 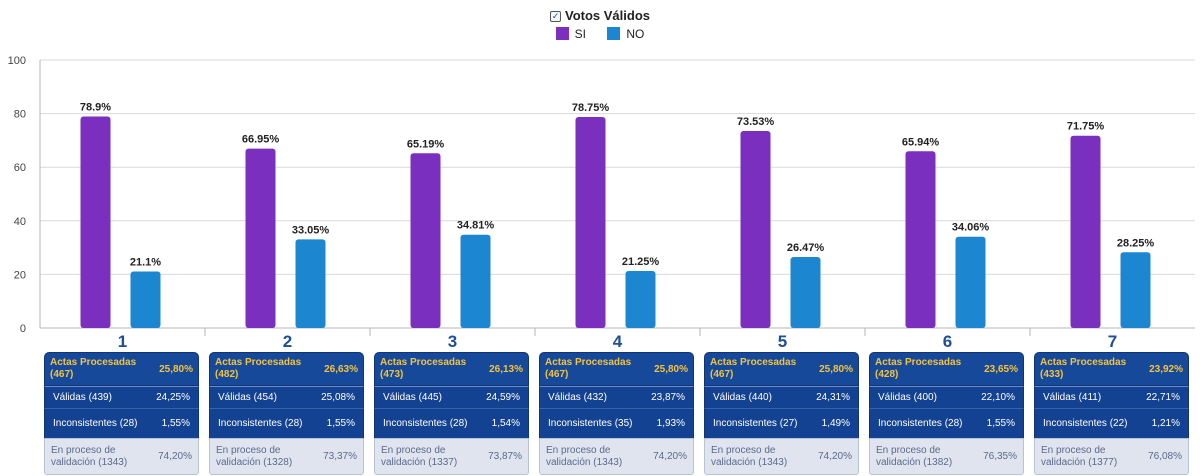 What do you see at coordinates (618, 341) in the screenshot?
I see `x-tick-label: 4` at bounding box center [618, 341].